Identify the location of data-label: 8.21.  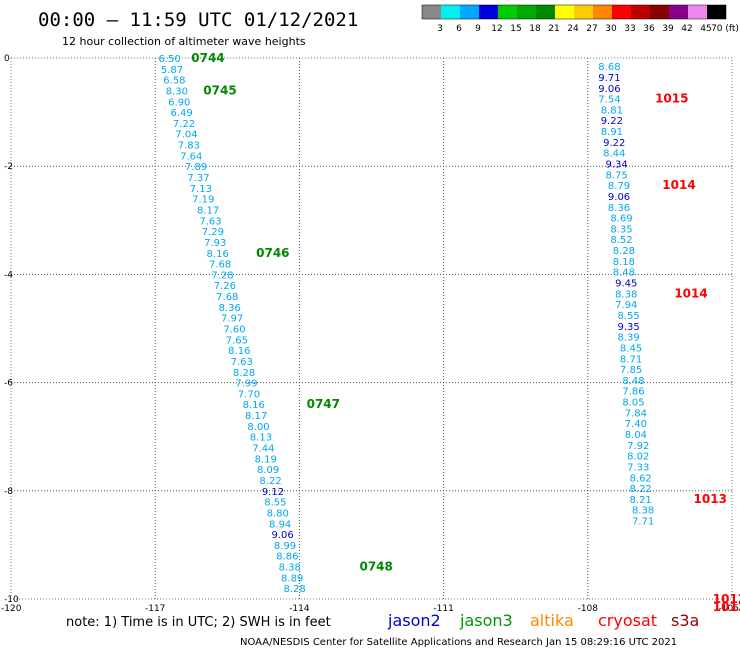
(641, 500).